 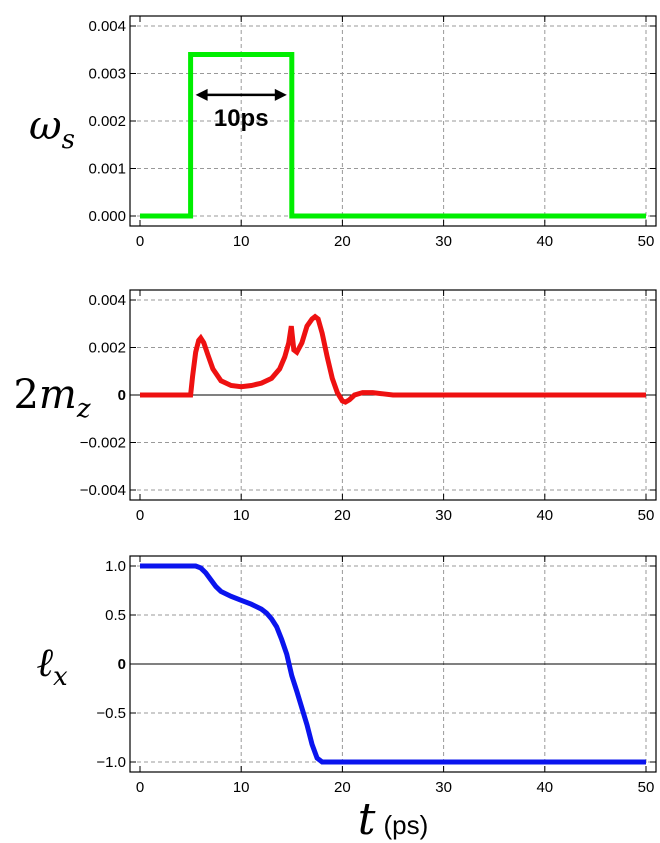 I want to click on y-tick-label: 0.5, so click(x=115, y=615).